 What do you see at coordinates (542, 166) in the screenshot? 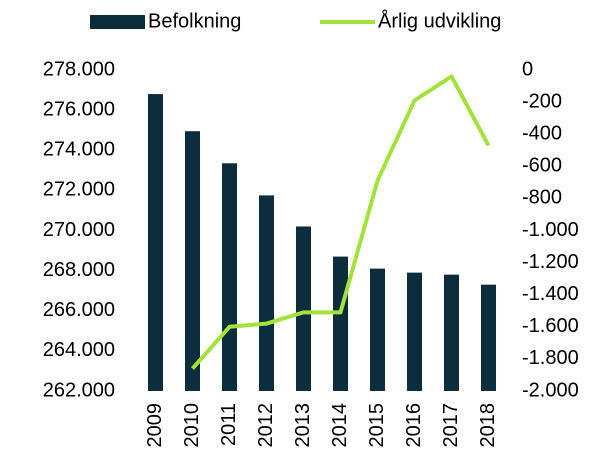
I see `y2-tick-label: -600` at bounding box center [542, 166].